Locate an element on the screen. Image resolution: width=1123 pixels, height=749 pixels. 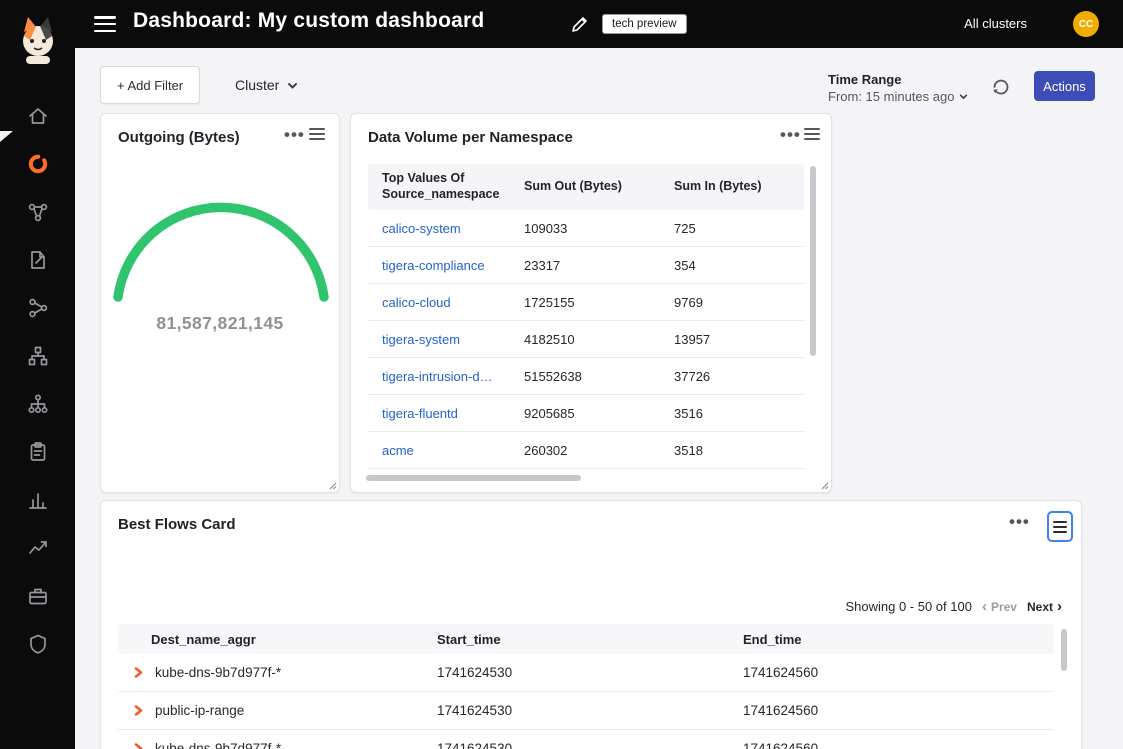
horizontal-scrollbar is located at coordinates (473, 478).